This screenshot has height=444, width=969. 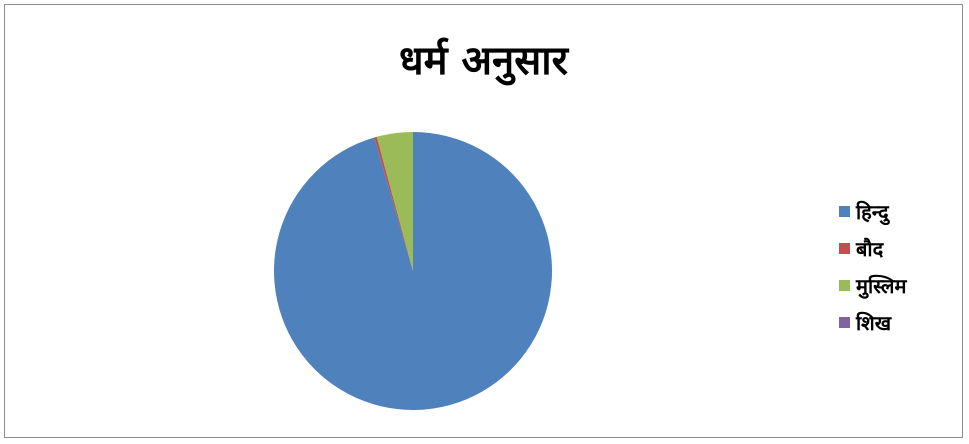 I want to click on legend-item: बौद, so click(x=872, y=248).